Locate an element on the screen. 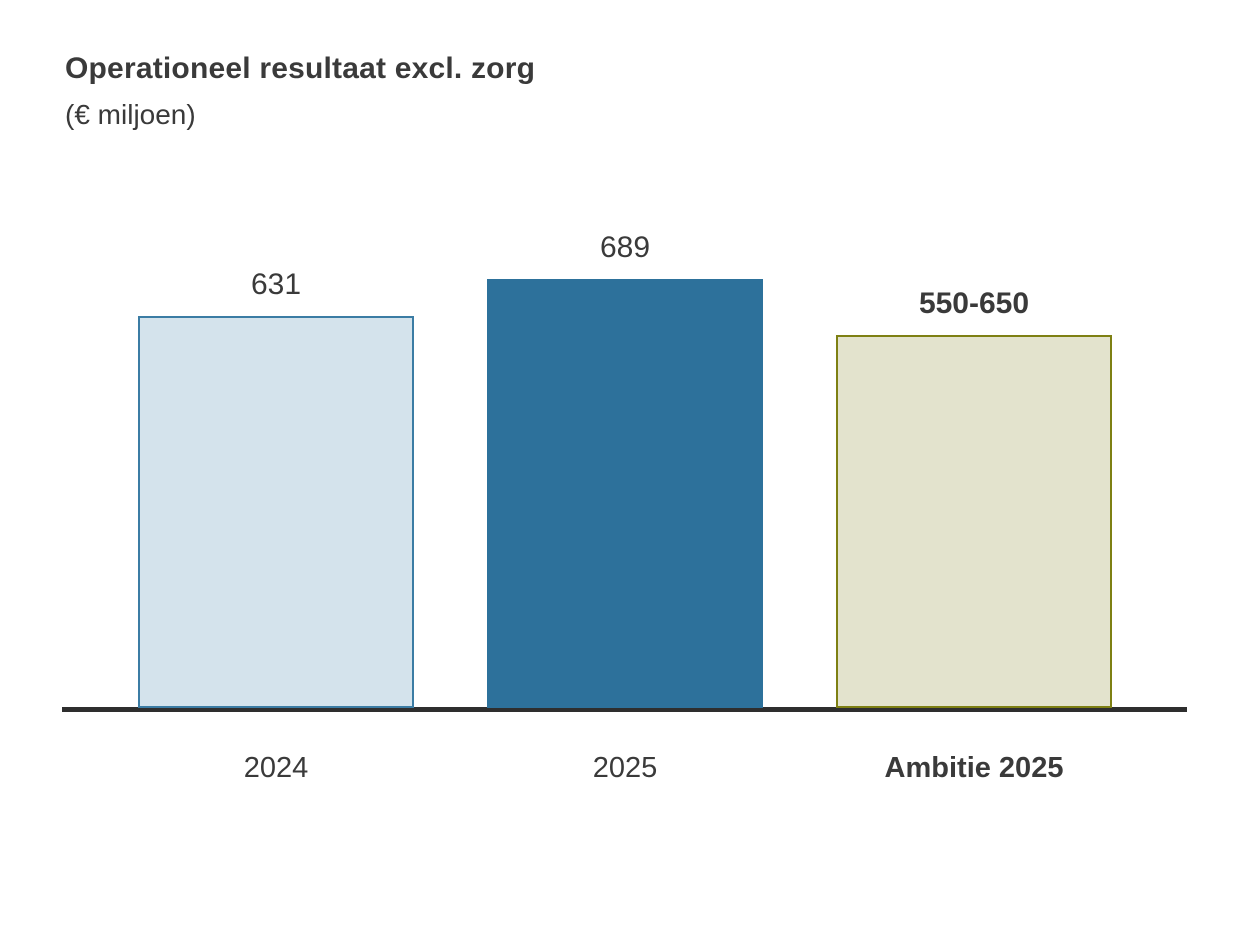  bar-ambitie-2025 is located at coordinates (974, 521).